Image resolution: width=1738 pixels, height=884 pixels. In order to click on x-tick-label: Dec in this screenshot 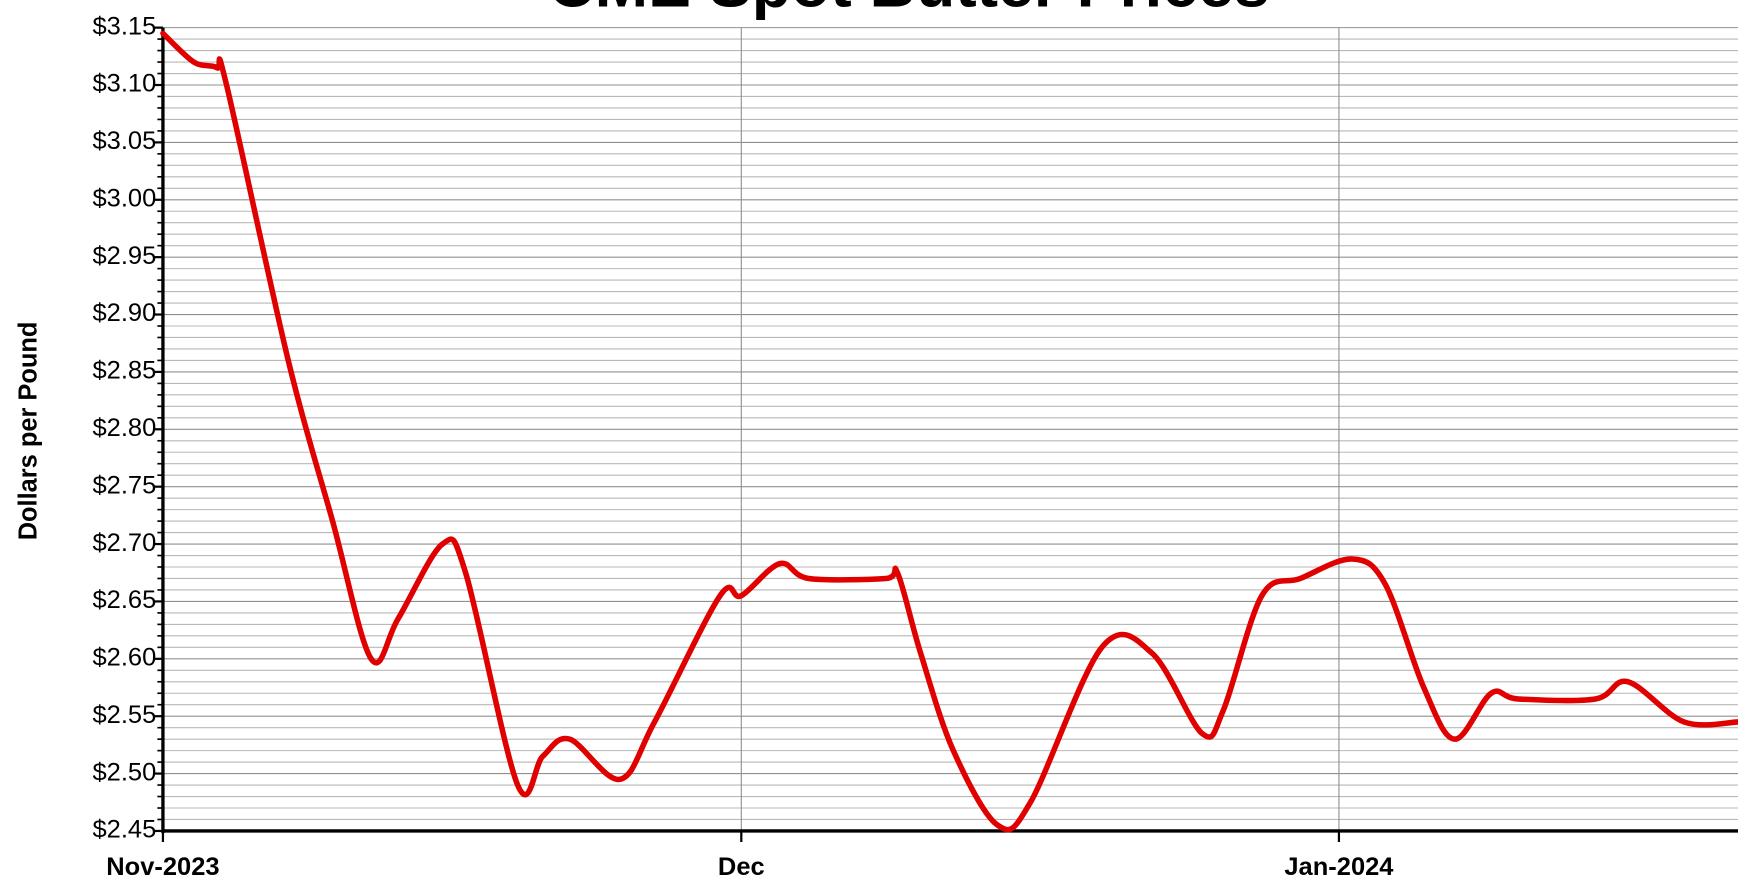, I will do `click(741, 867)`.